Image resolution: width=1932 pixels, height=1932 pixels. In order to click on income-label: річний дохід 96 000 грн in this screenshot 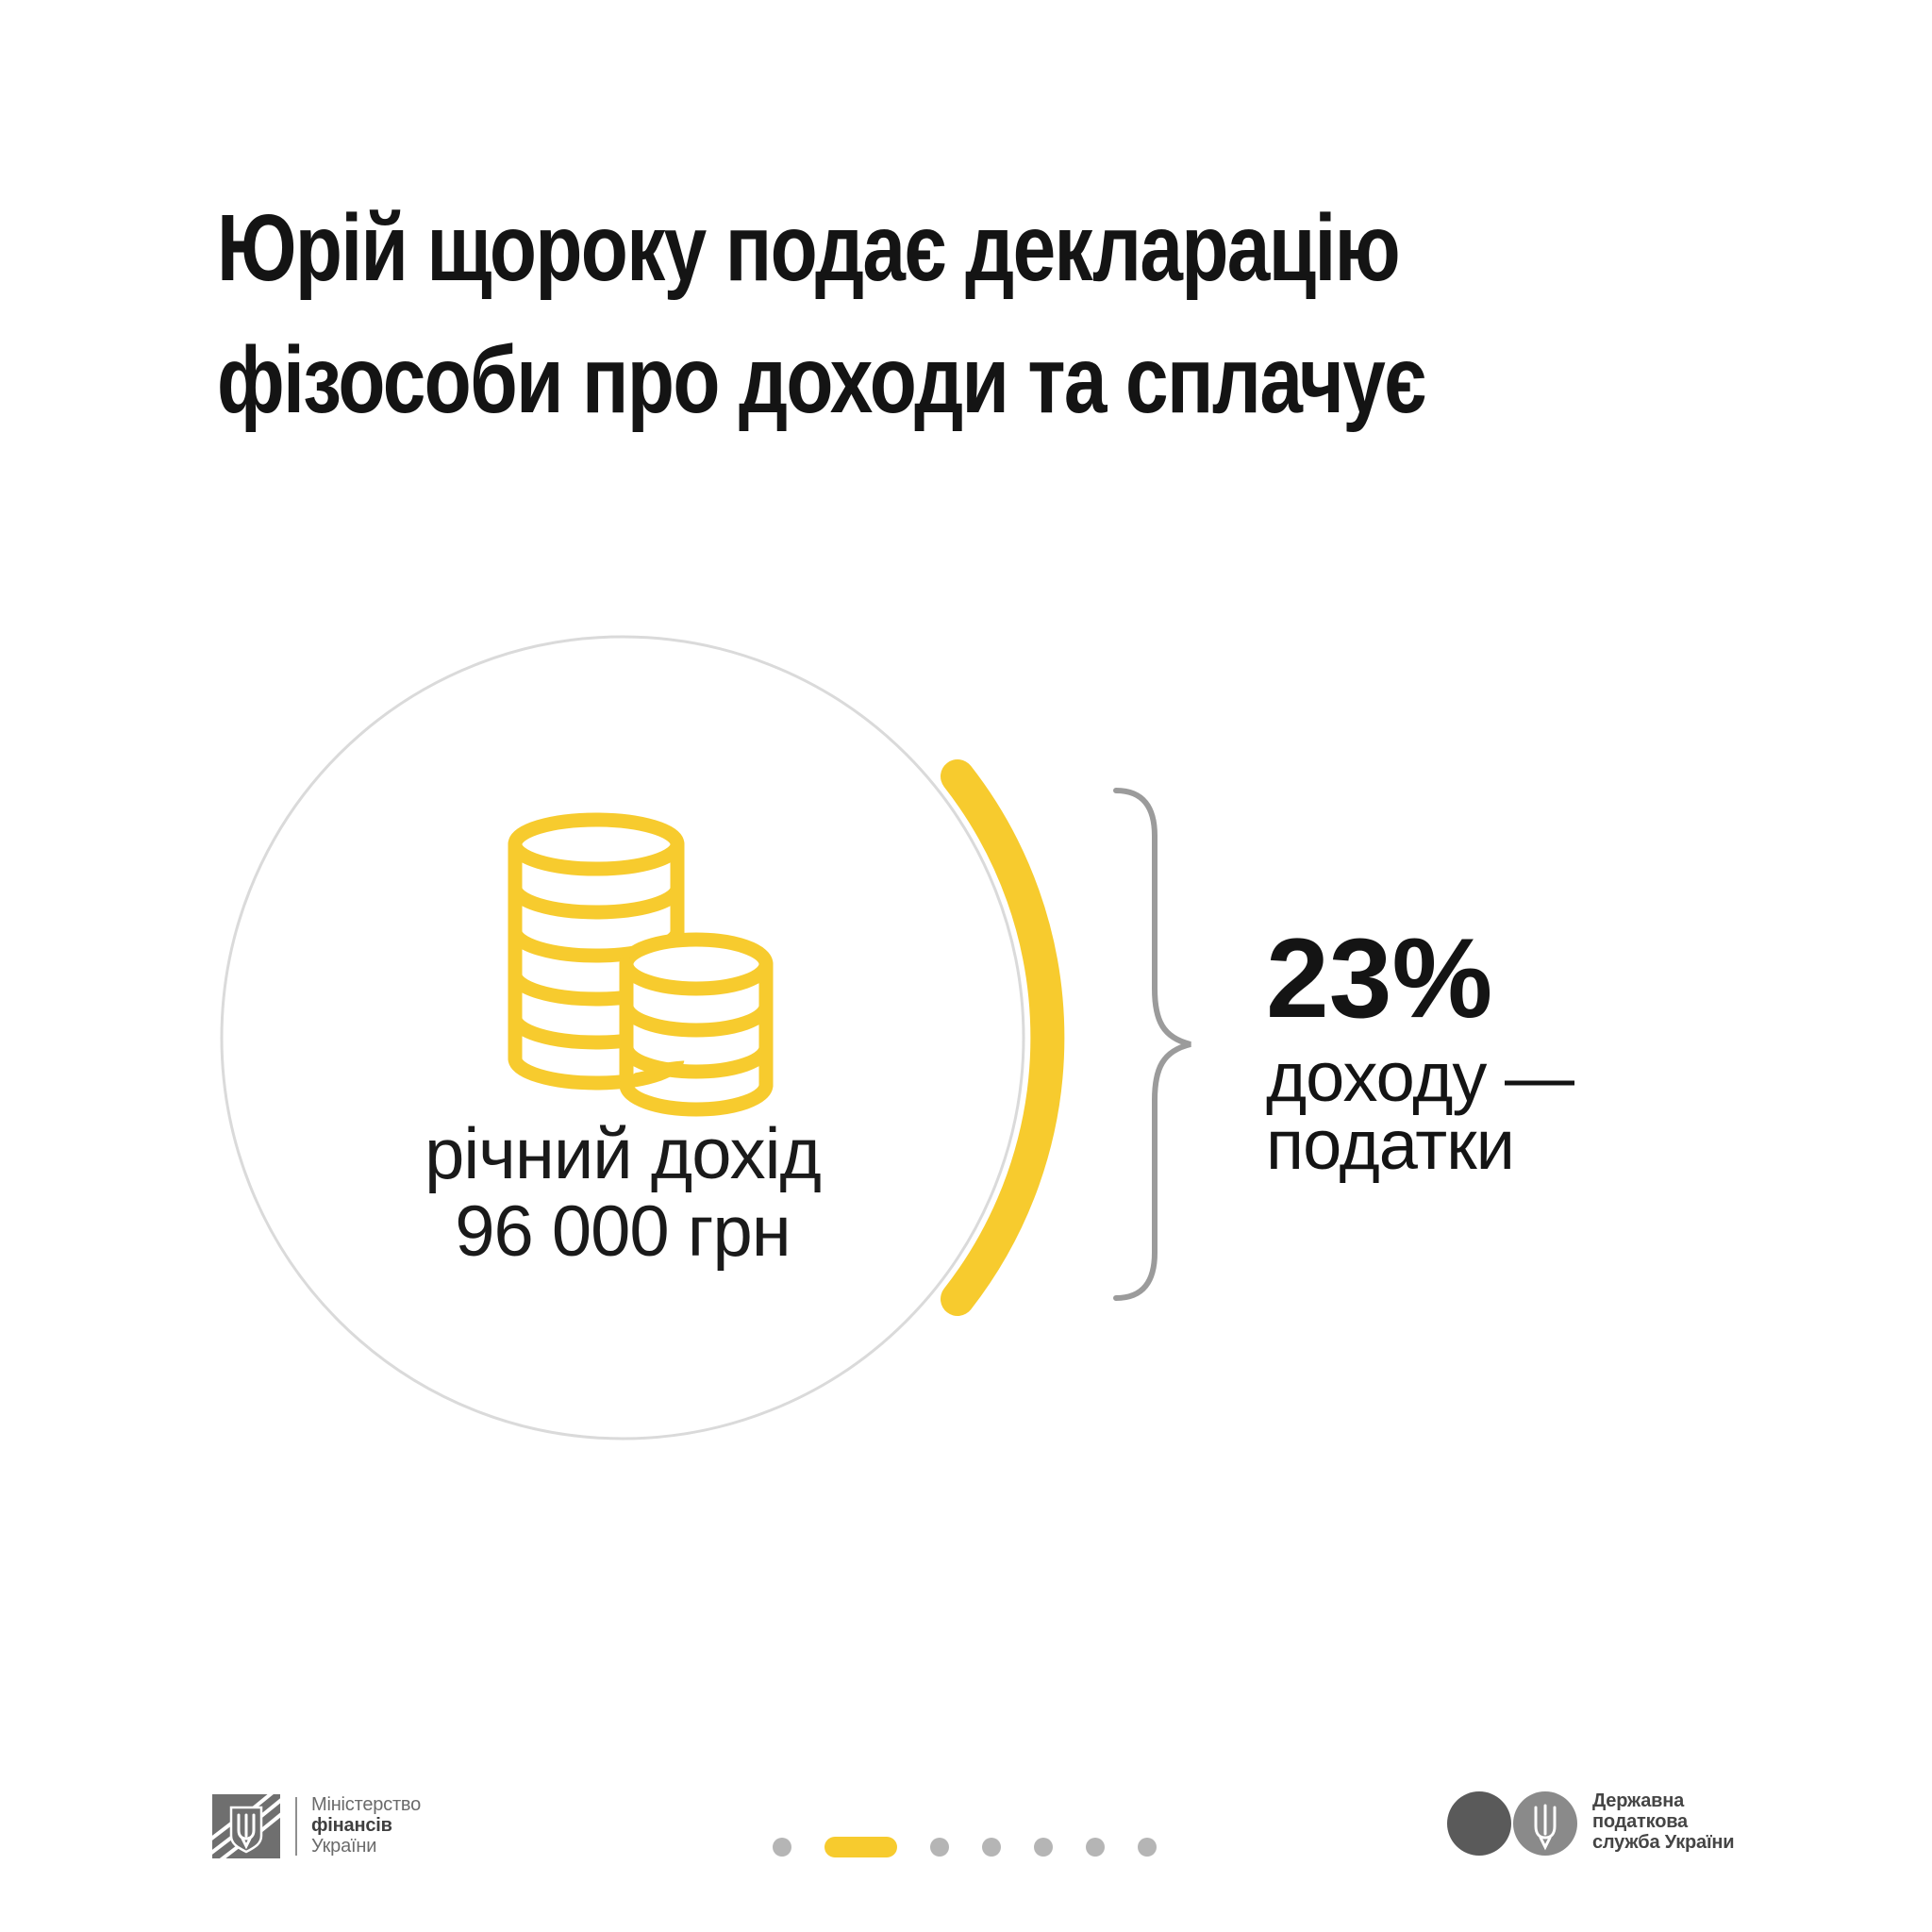, I will do `click(622, 1194)`.